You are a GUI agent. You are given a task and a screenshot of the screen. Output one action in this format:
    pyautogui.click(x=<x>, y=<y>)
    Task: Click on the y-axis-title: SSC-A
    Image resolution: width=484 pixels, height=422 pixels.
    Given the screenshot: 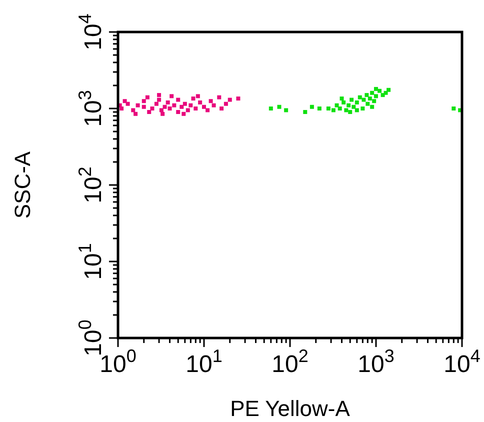 What is the action you would take?
    pyautogui.click(x=22, y=185)
    